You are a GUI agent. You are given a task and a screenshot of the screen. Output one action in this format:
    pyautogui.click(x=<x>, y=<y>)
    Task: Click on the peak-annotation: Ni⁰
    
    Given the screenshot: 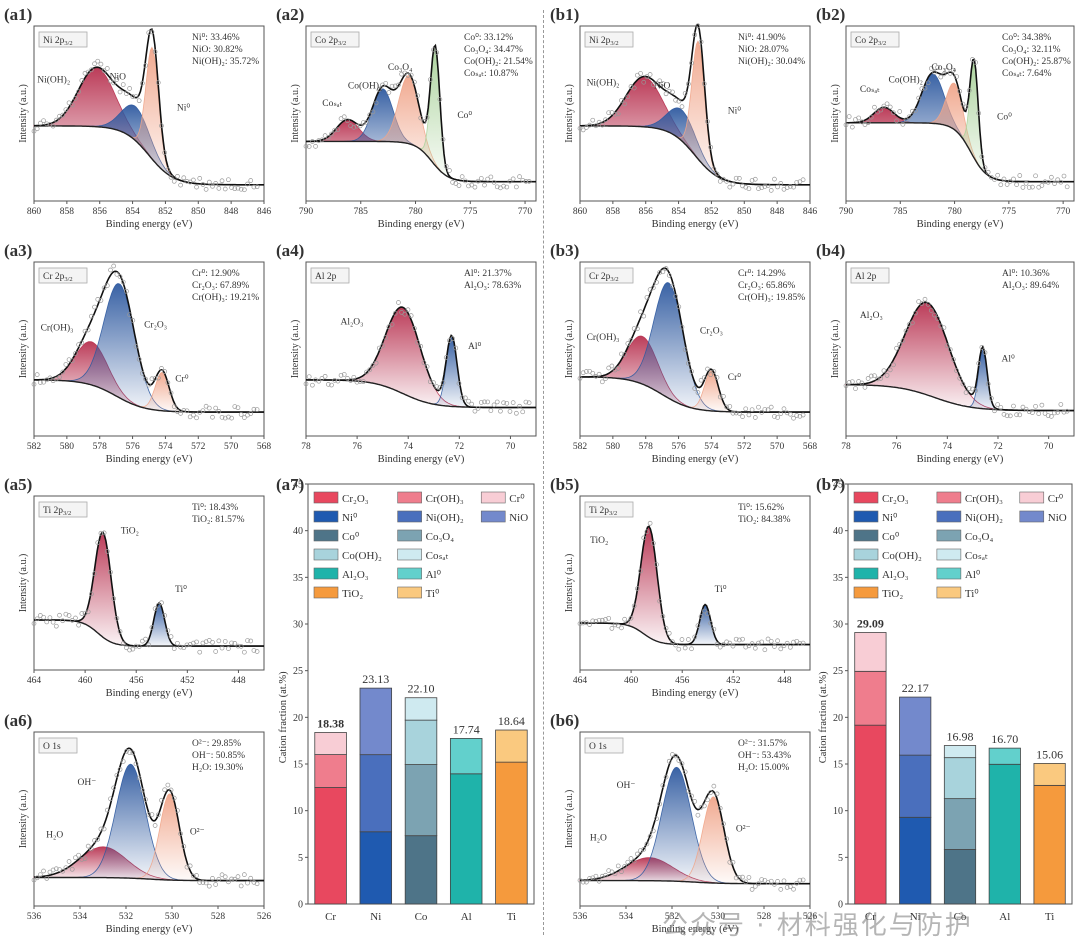 What is the action you would take?
    pyautogui.click(x=184, y=107)
    